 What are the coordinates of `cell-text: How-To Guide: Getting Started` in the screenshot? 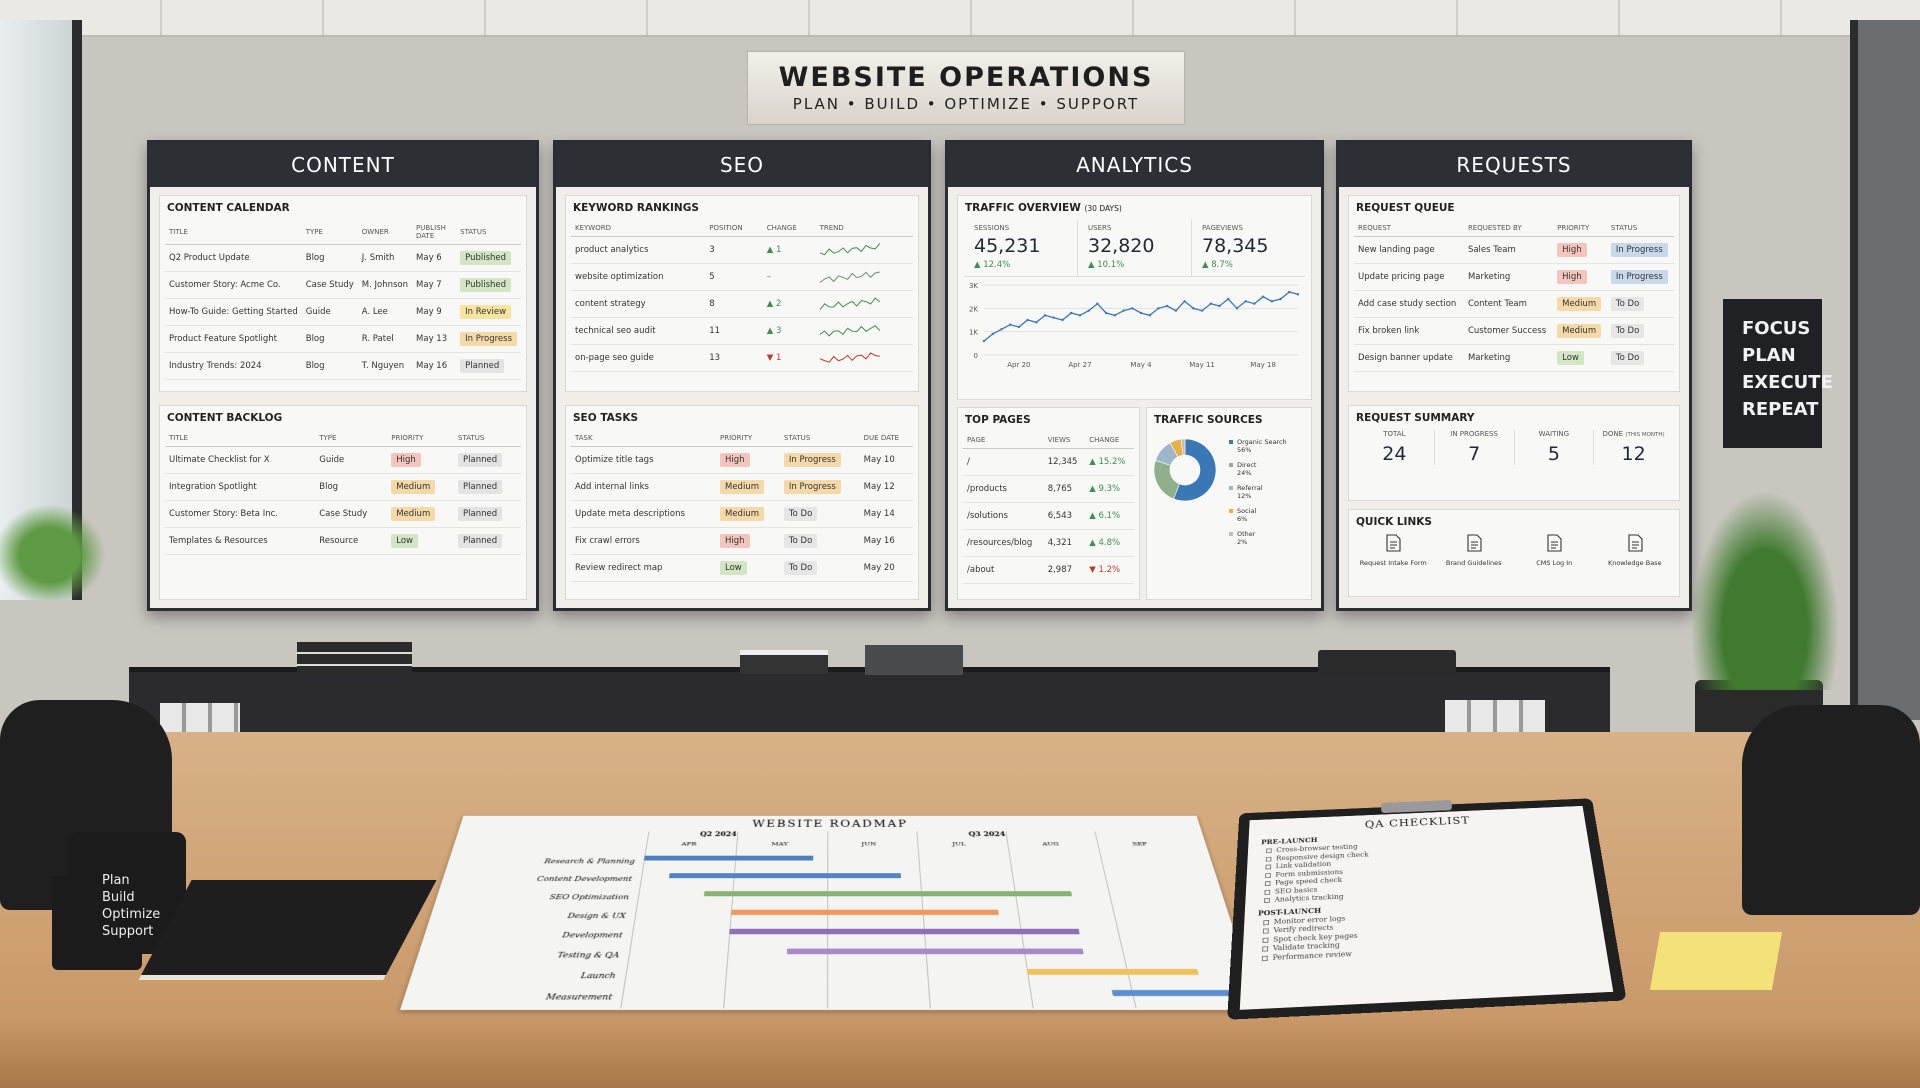 It's located at (233, 312).